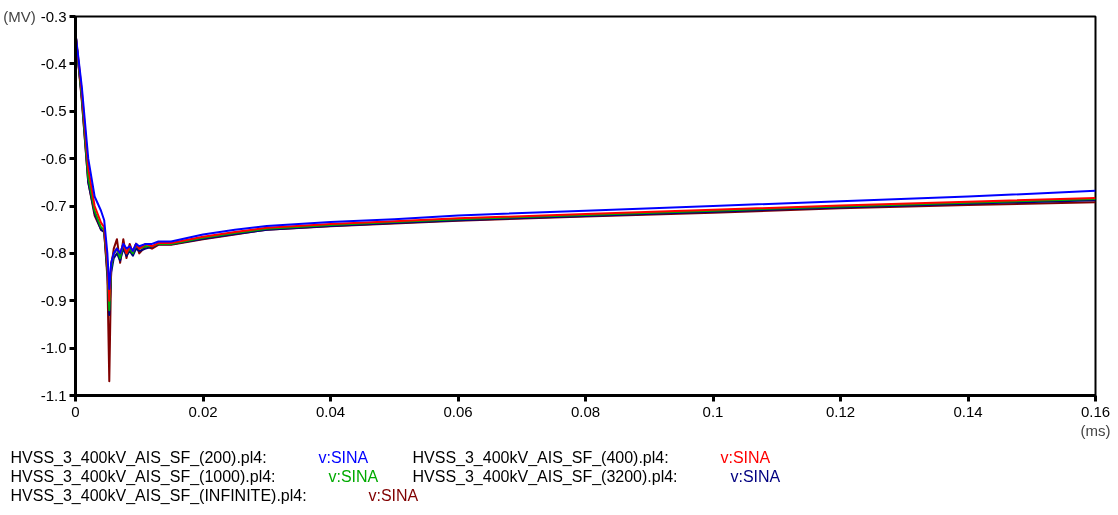  What do you see at coordinates (585, 411) in the screenshot?
I see `x-tick-label: 0.08` at bounding box center [585, 411].